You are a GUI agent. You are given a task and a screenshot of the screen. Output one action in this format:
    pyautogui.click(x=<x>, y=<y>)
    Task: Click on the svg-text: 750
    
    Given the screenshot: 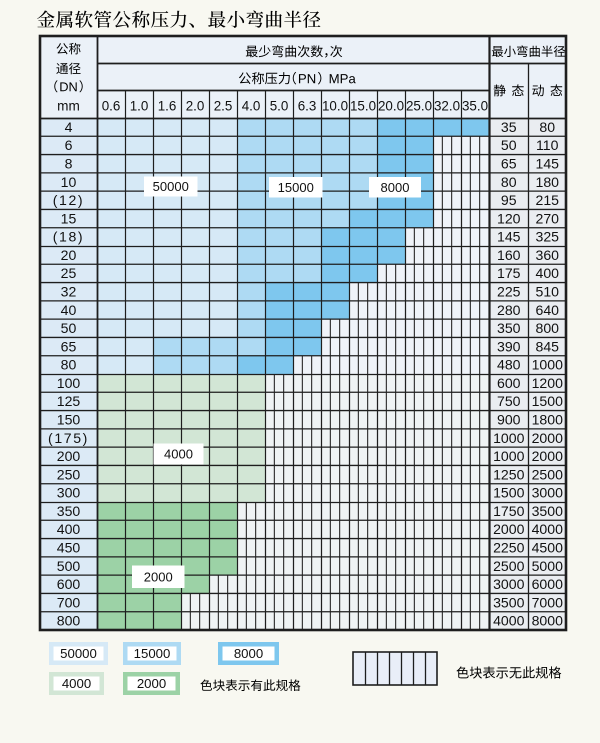 What is the action you would take?
    pyautogui.click(x=509, y=401)
    